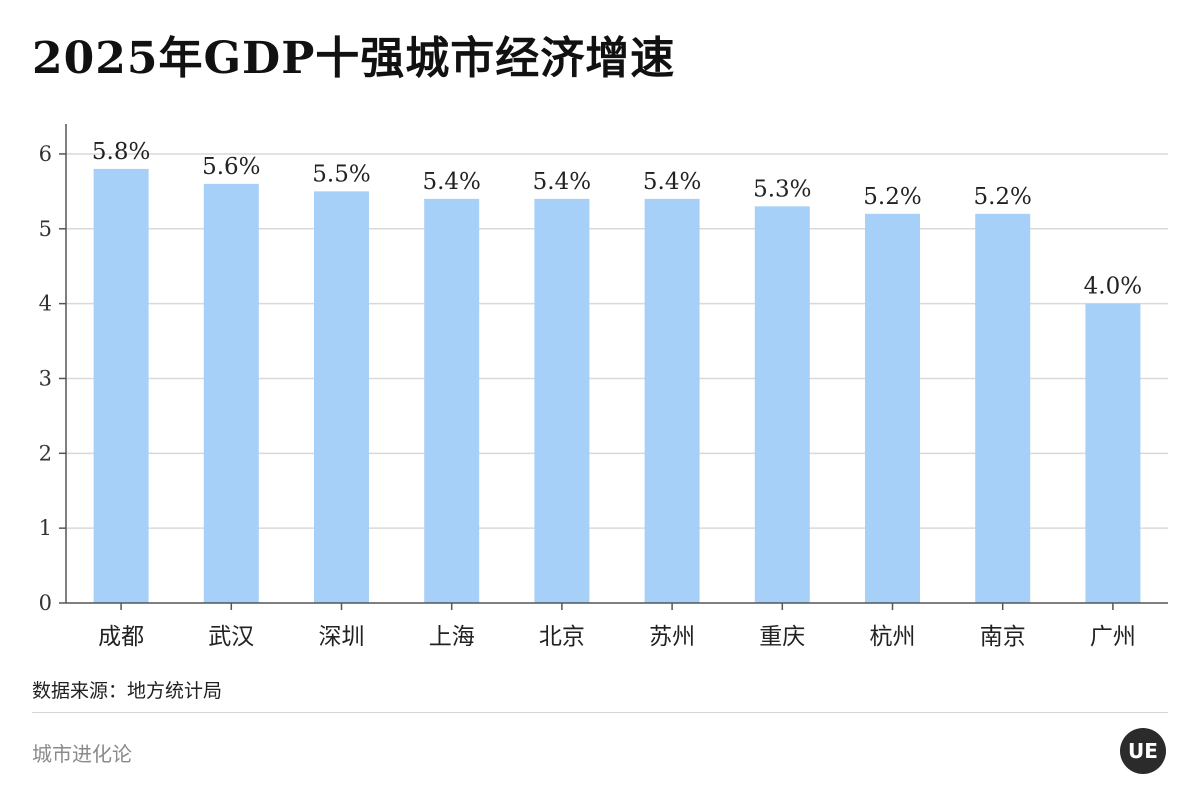  What do you see at coordinates (231, 637) in the screenshot?
I see `x-tick-label-武汉: 武汉` at bounding box center [231, 637].